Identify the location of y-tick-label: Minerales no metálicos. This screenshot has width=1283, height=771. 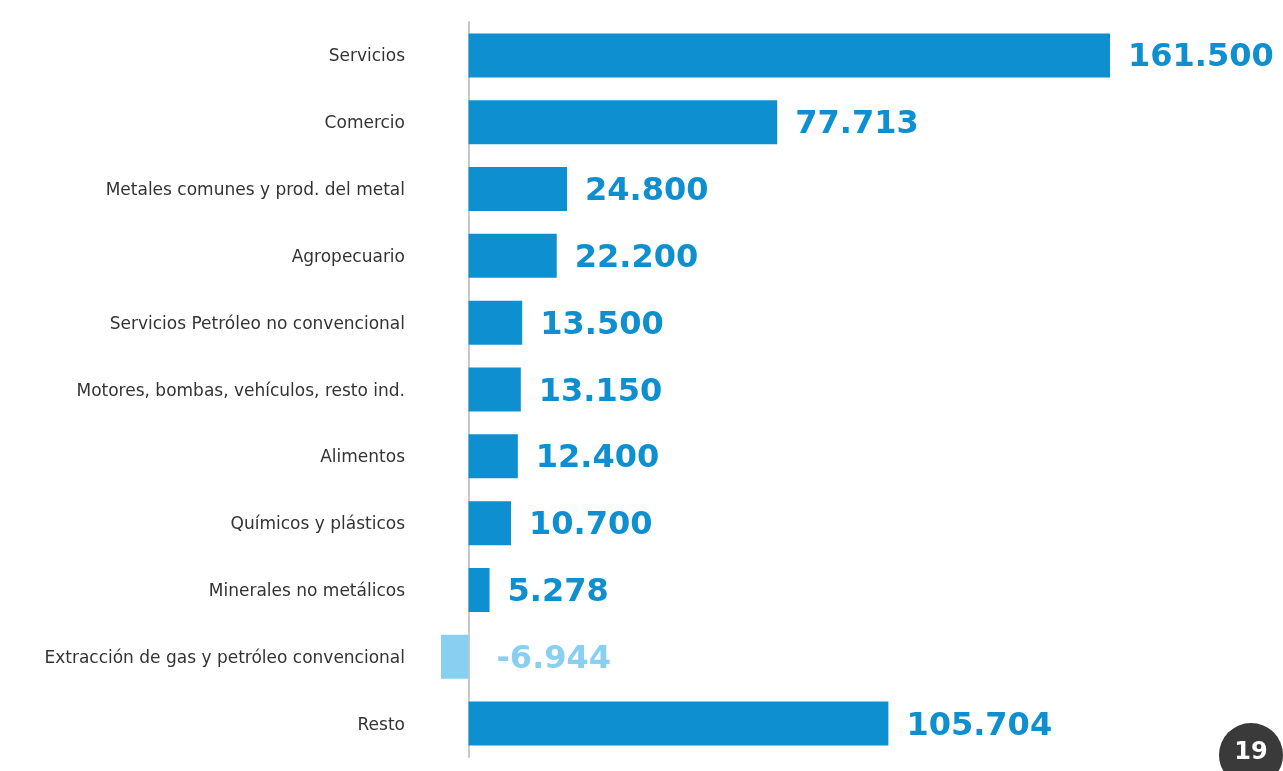
(307, 589).